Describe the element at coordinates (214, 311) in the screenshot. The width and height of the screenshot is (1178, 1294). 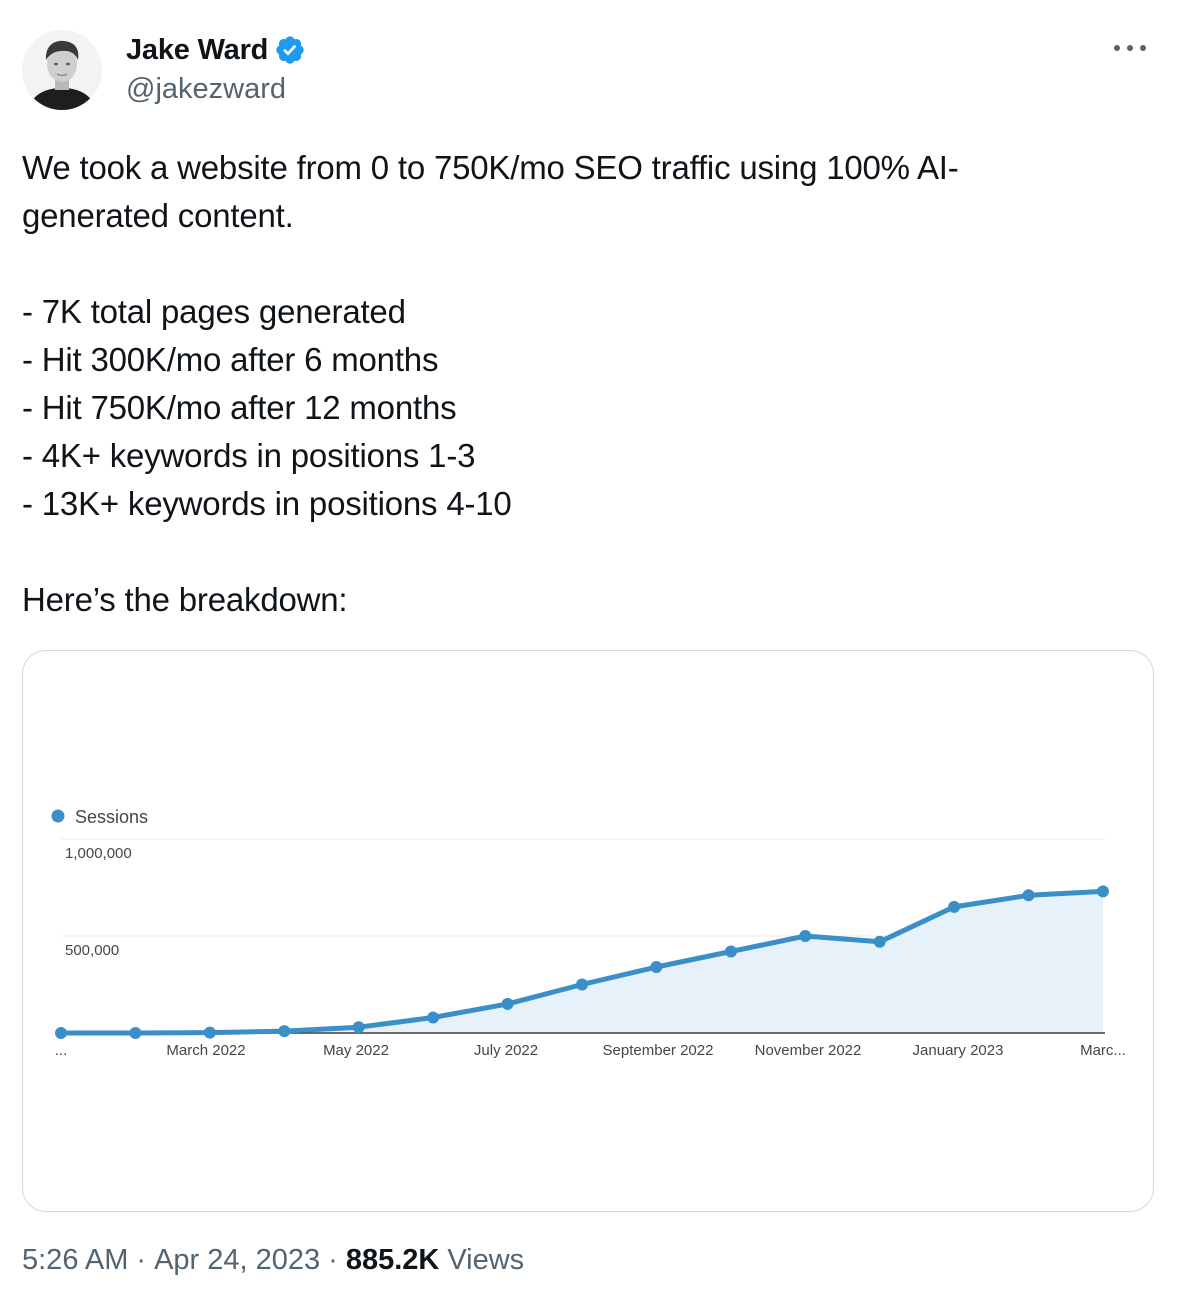
I see `tweet-line: - 7K total pages generated` at that location.